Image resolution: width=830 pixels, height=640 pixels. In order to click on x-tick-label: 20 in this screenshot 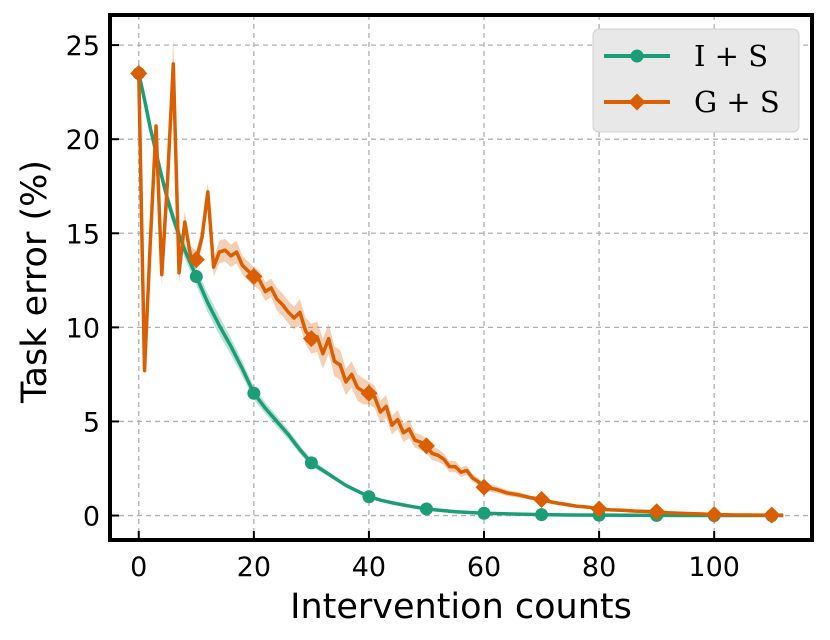, I will do `click(254, 567)`.